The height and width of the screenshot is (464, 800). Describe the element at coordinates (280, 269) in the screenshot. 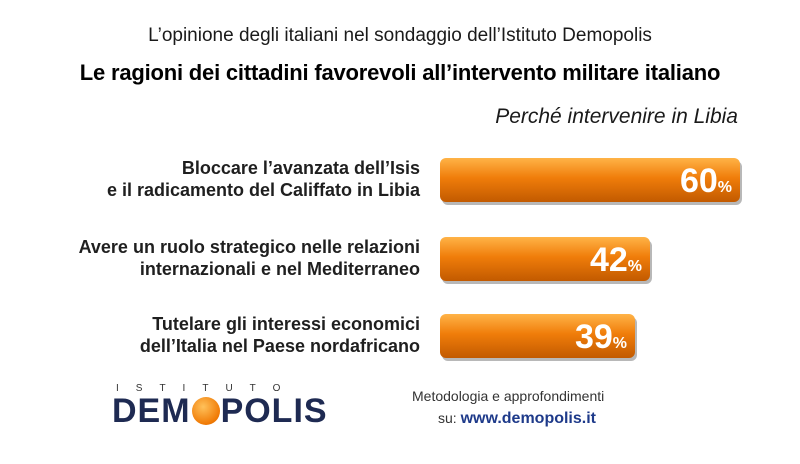

I see `category-label-2-line-2: internazionali e nel Mediterraneo` at that location.